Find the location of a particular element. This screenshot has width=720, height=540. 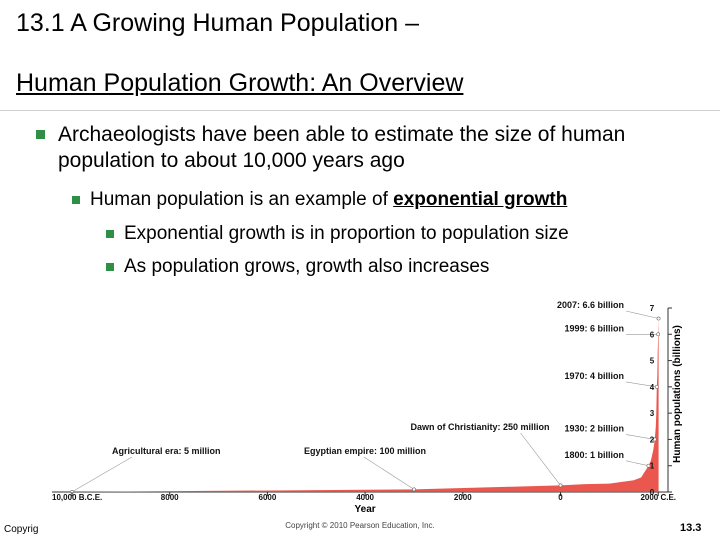

y-tick-label: 2 is located at coordinates (652, 439).